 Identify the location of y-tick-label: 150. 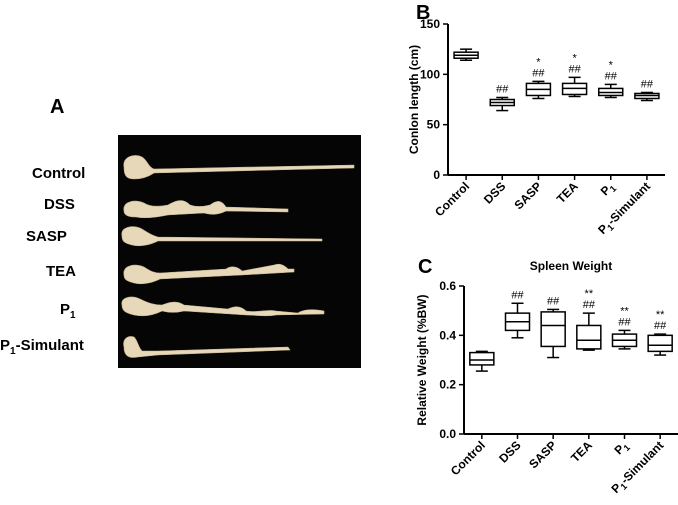
(430, 24).